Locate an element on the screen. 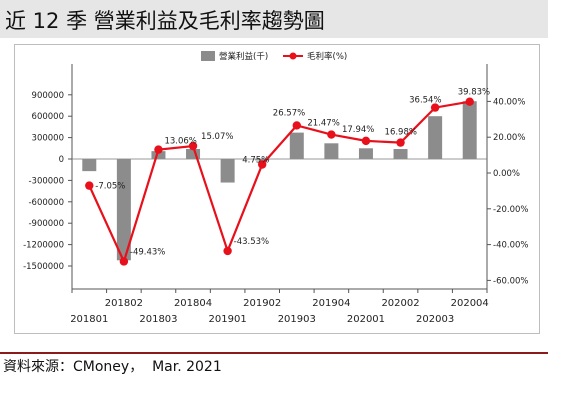 The image size is (562, 413). y-left-tick-label: -600000 is located at coordinates (46, 203).